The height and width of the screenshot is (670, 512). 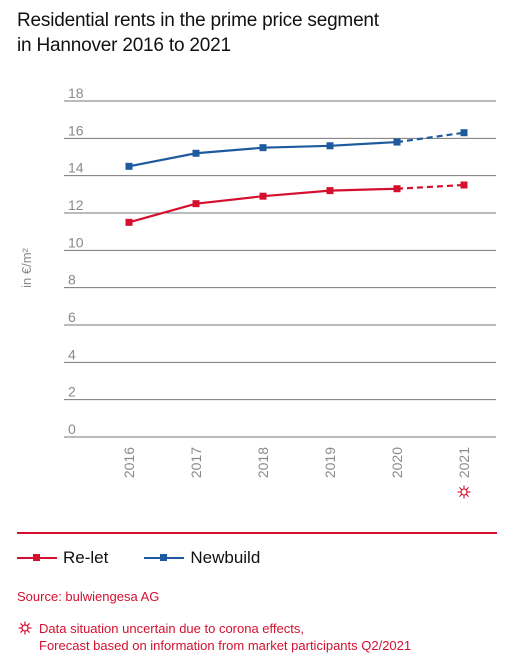 What do you see at coordinates (263, 148) in the screenshot?
I see `point-newbuild-2018` at bounding box center [263, 148].